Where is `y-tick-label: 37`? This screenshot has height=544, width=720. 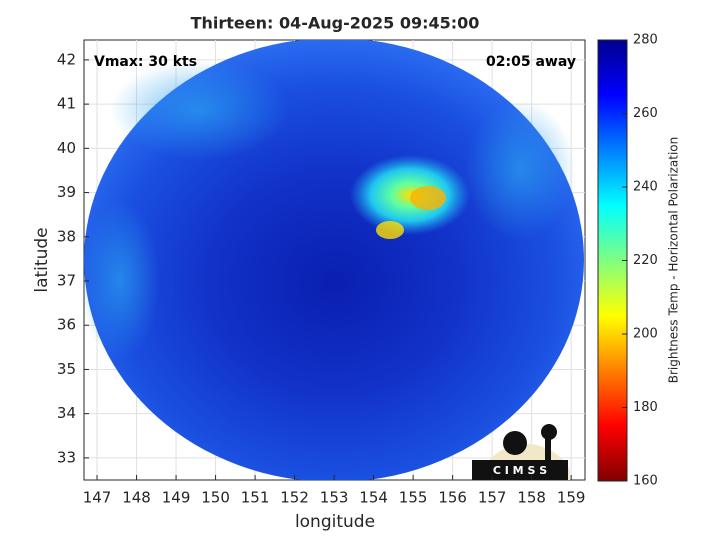
y-tick-label: 37 is located at coordinates (66, 281).